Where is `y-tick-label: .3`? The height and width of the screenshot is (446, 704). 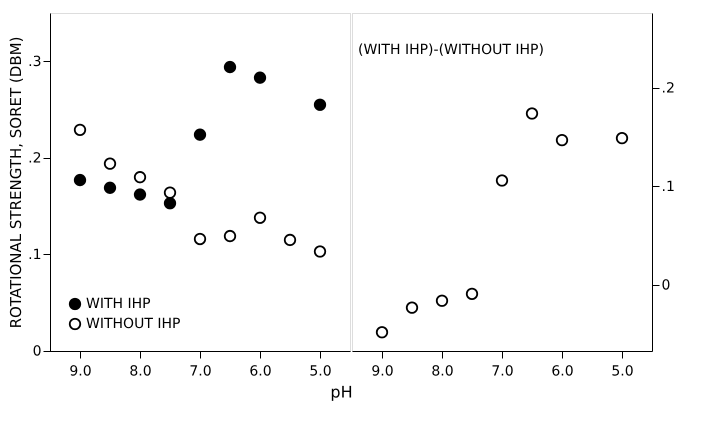
y-tick-label: .3 is located at coordinates (35, 62).